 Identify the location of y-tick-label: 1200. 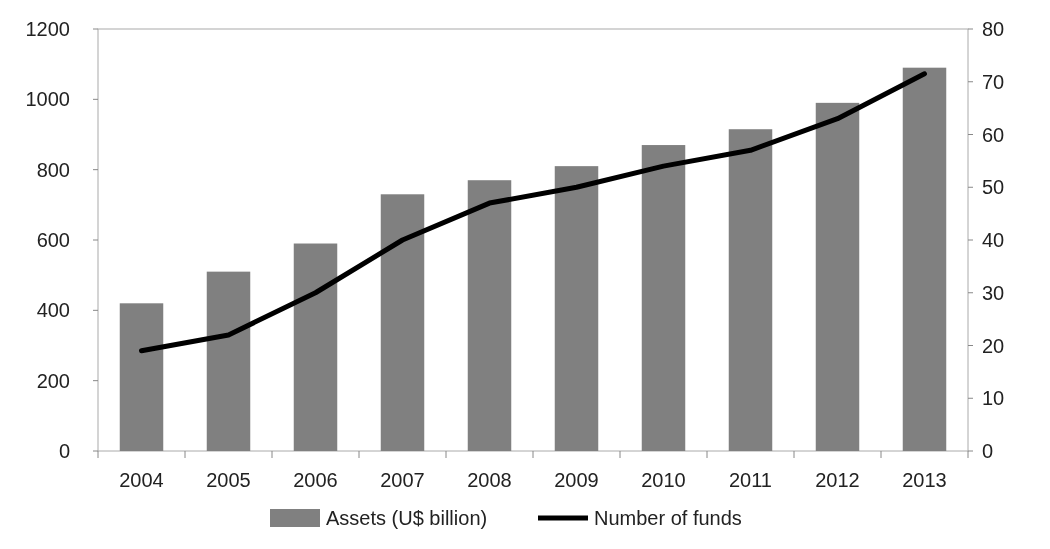
(47, 29).